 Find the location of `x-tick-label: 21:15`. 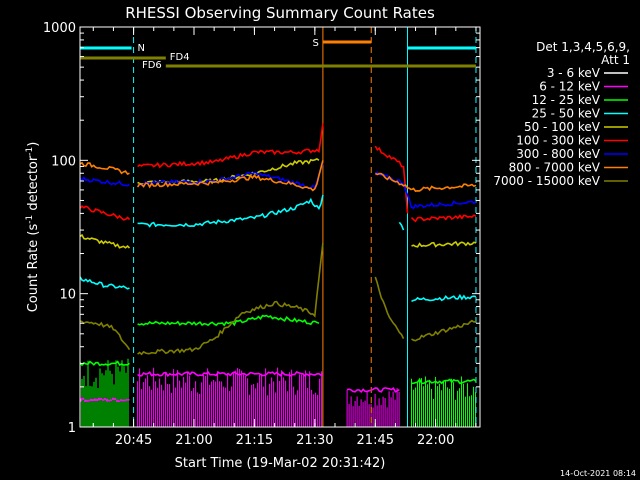

x-tick-label: 21:15 is located at coordinates (254, 440).